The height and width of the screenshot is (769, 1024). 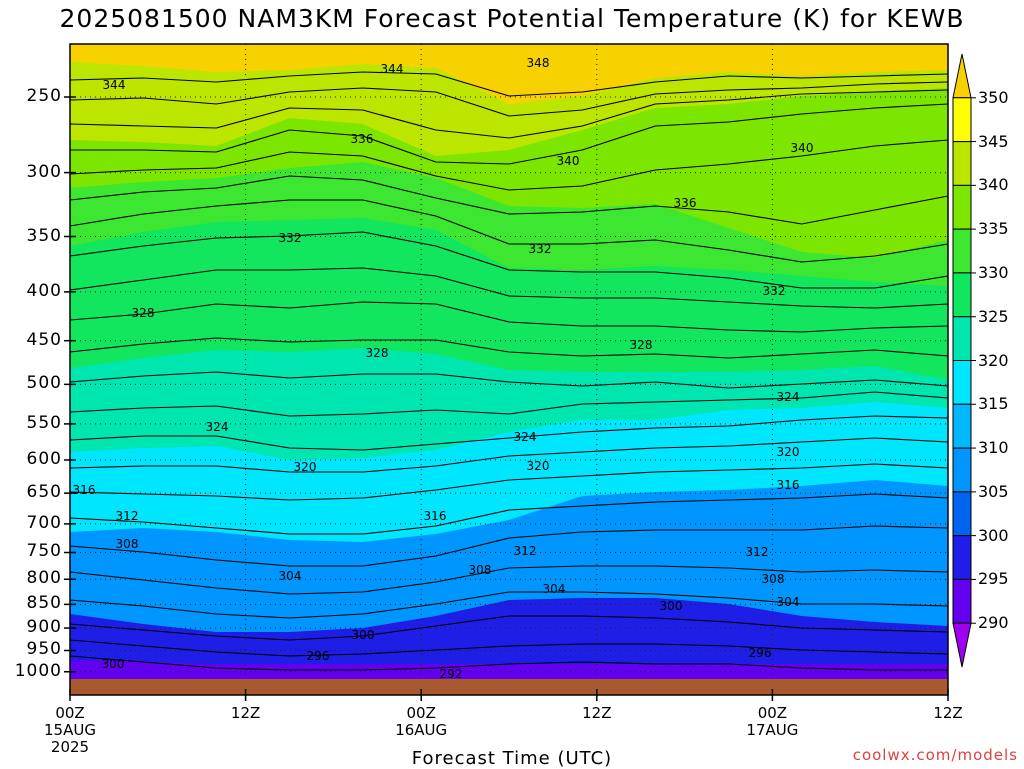 I want to click on y-tick-label: 250, so click(x=44, y=96).